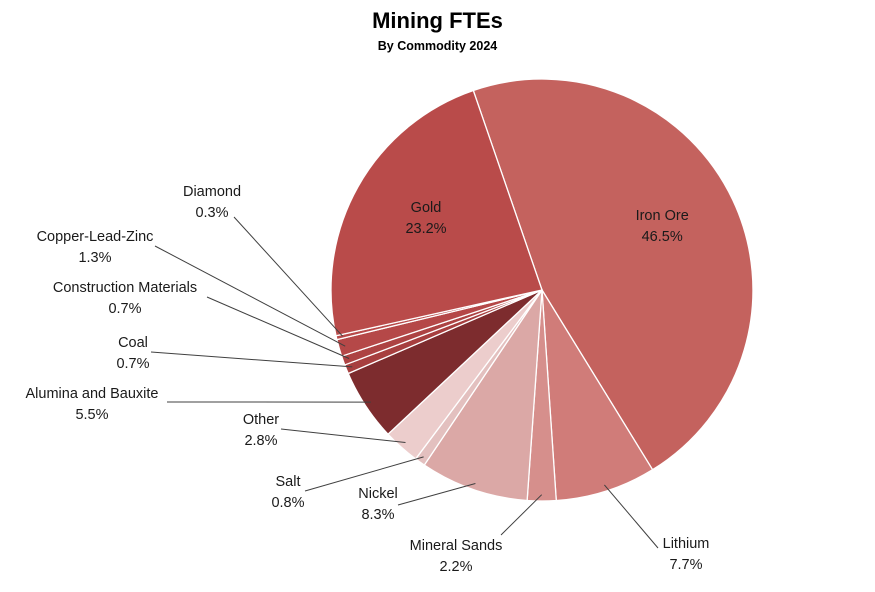 This screenshot has width=875, height=592. Describe the element at coordinates (377, 515) in the screenshot. I see `slice-value-nickel: 8.3%` at that location.